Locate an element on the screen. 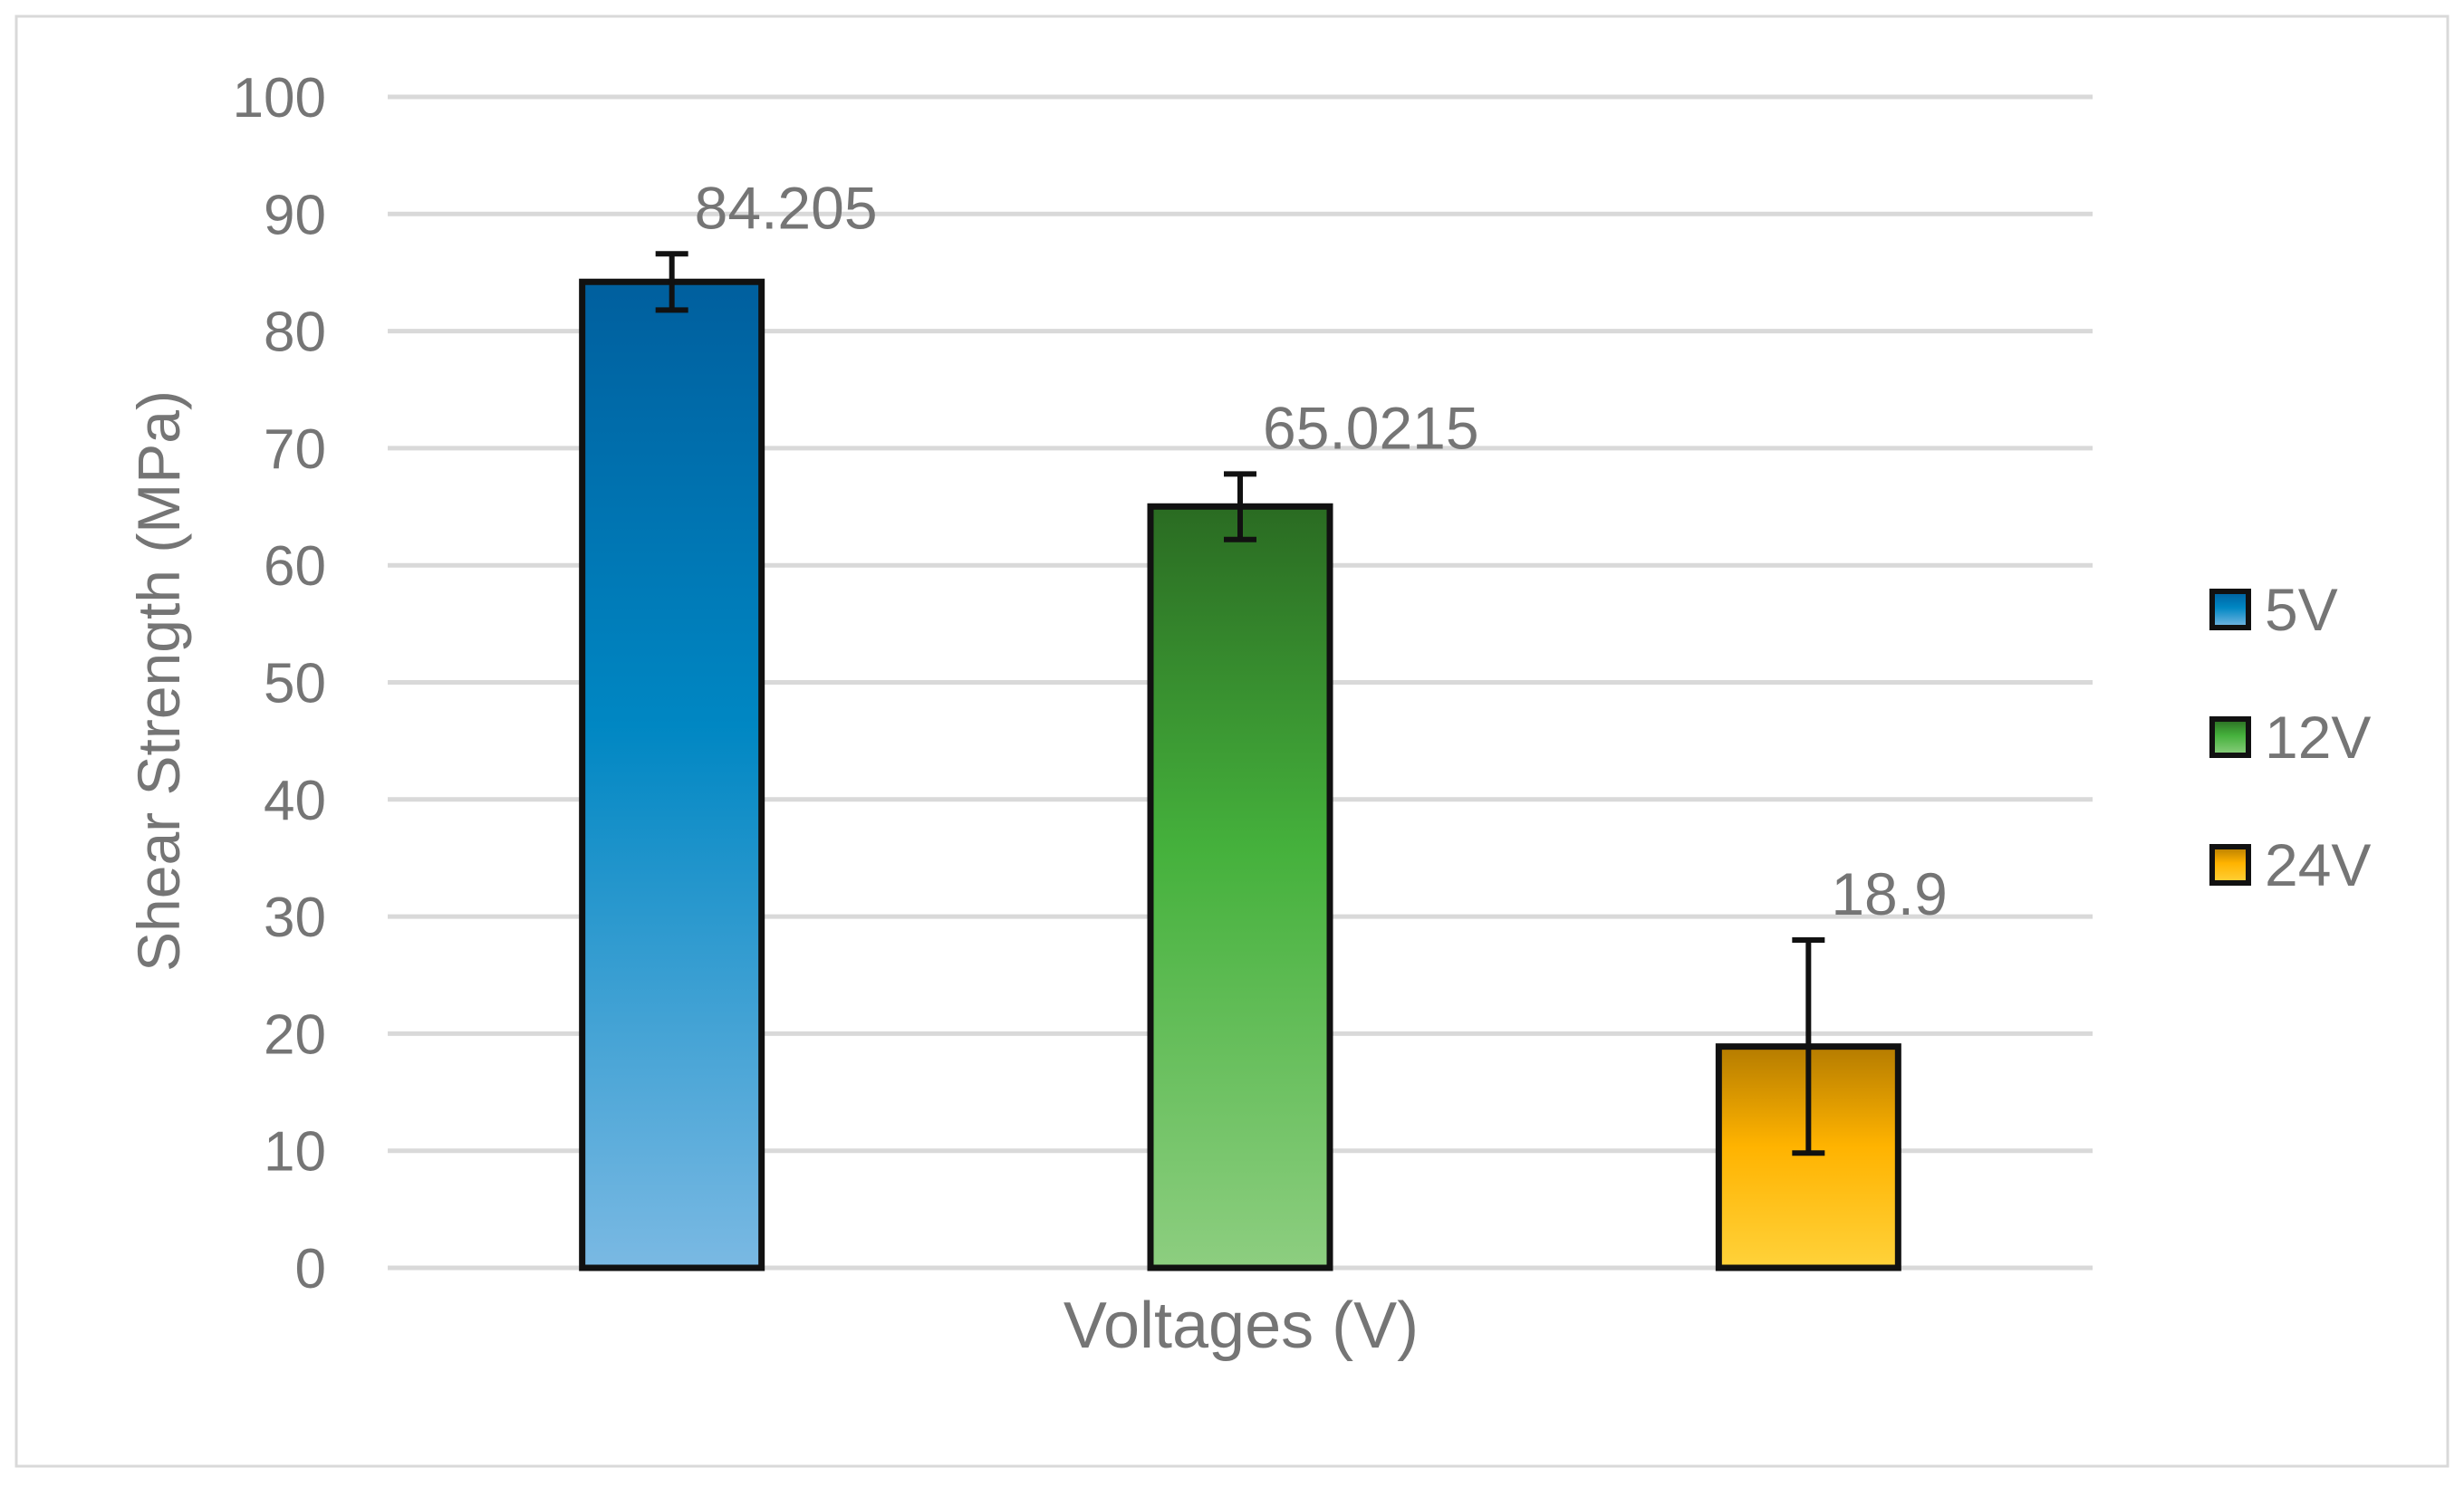 The width and height of the screenshot is (2464, 1487). legend-label: 24V is located at coordinates (2318, 864).